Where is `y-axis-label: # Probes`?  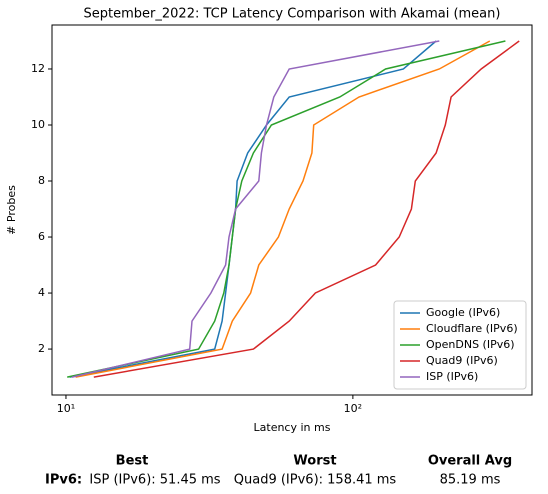 y-axis-label: # Probes is located at coordinates (11, 210).